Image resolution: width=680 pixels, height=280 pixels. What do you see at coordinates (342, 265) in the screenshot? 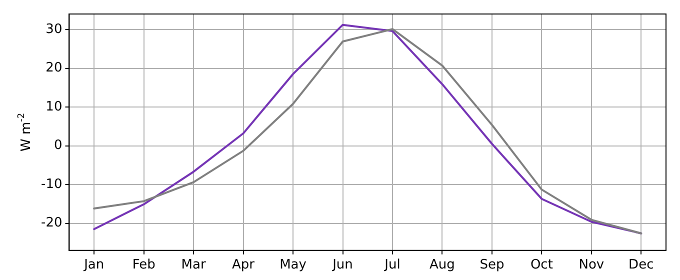
I see `x-tick-label: Jun` at bounding box center [342, 265].